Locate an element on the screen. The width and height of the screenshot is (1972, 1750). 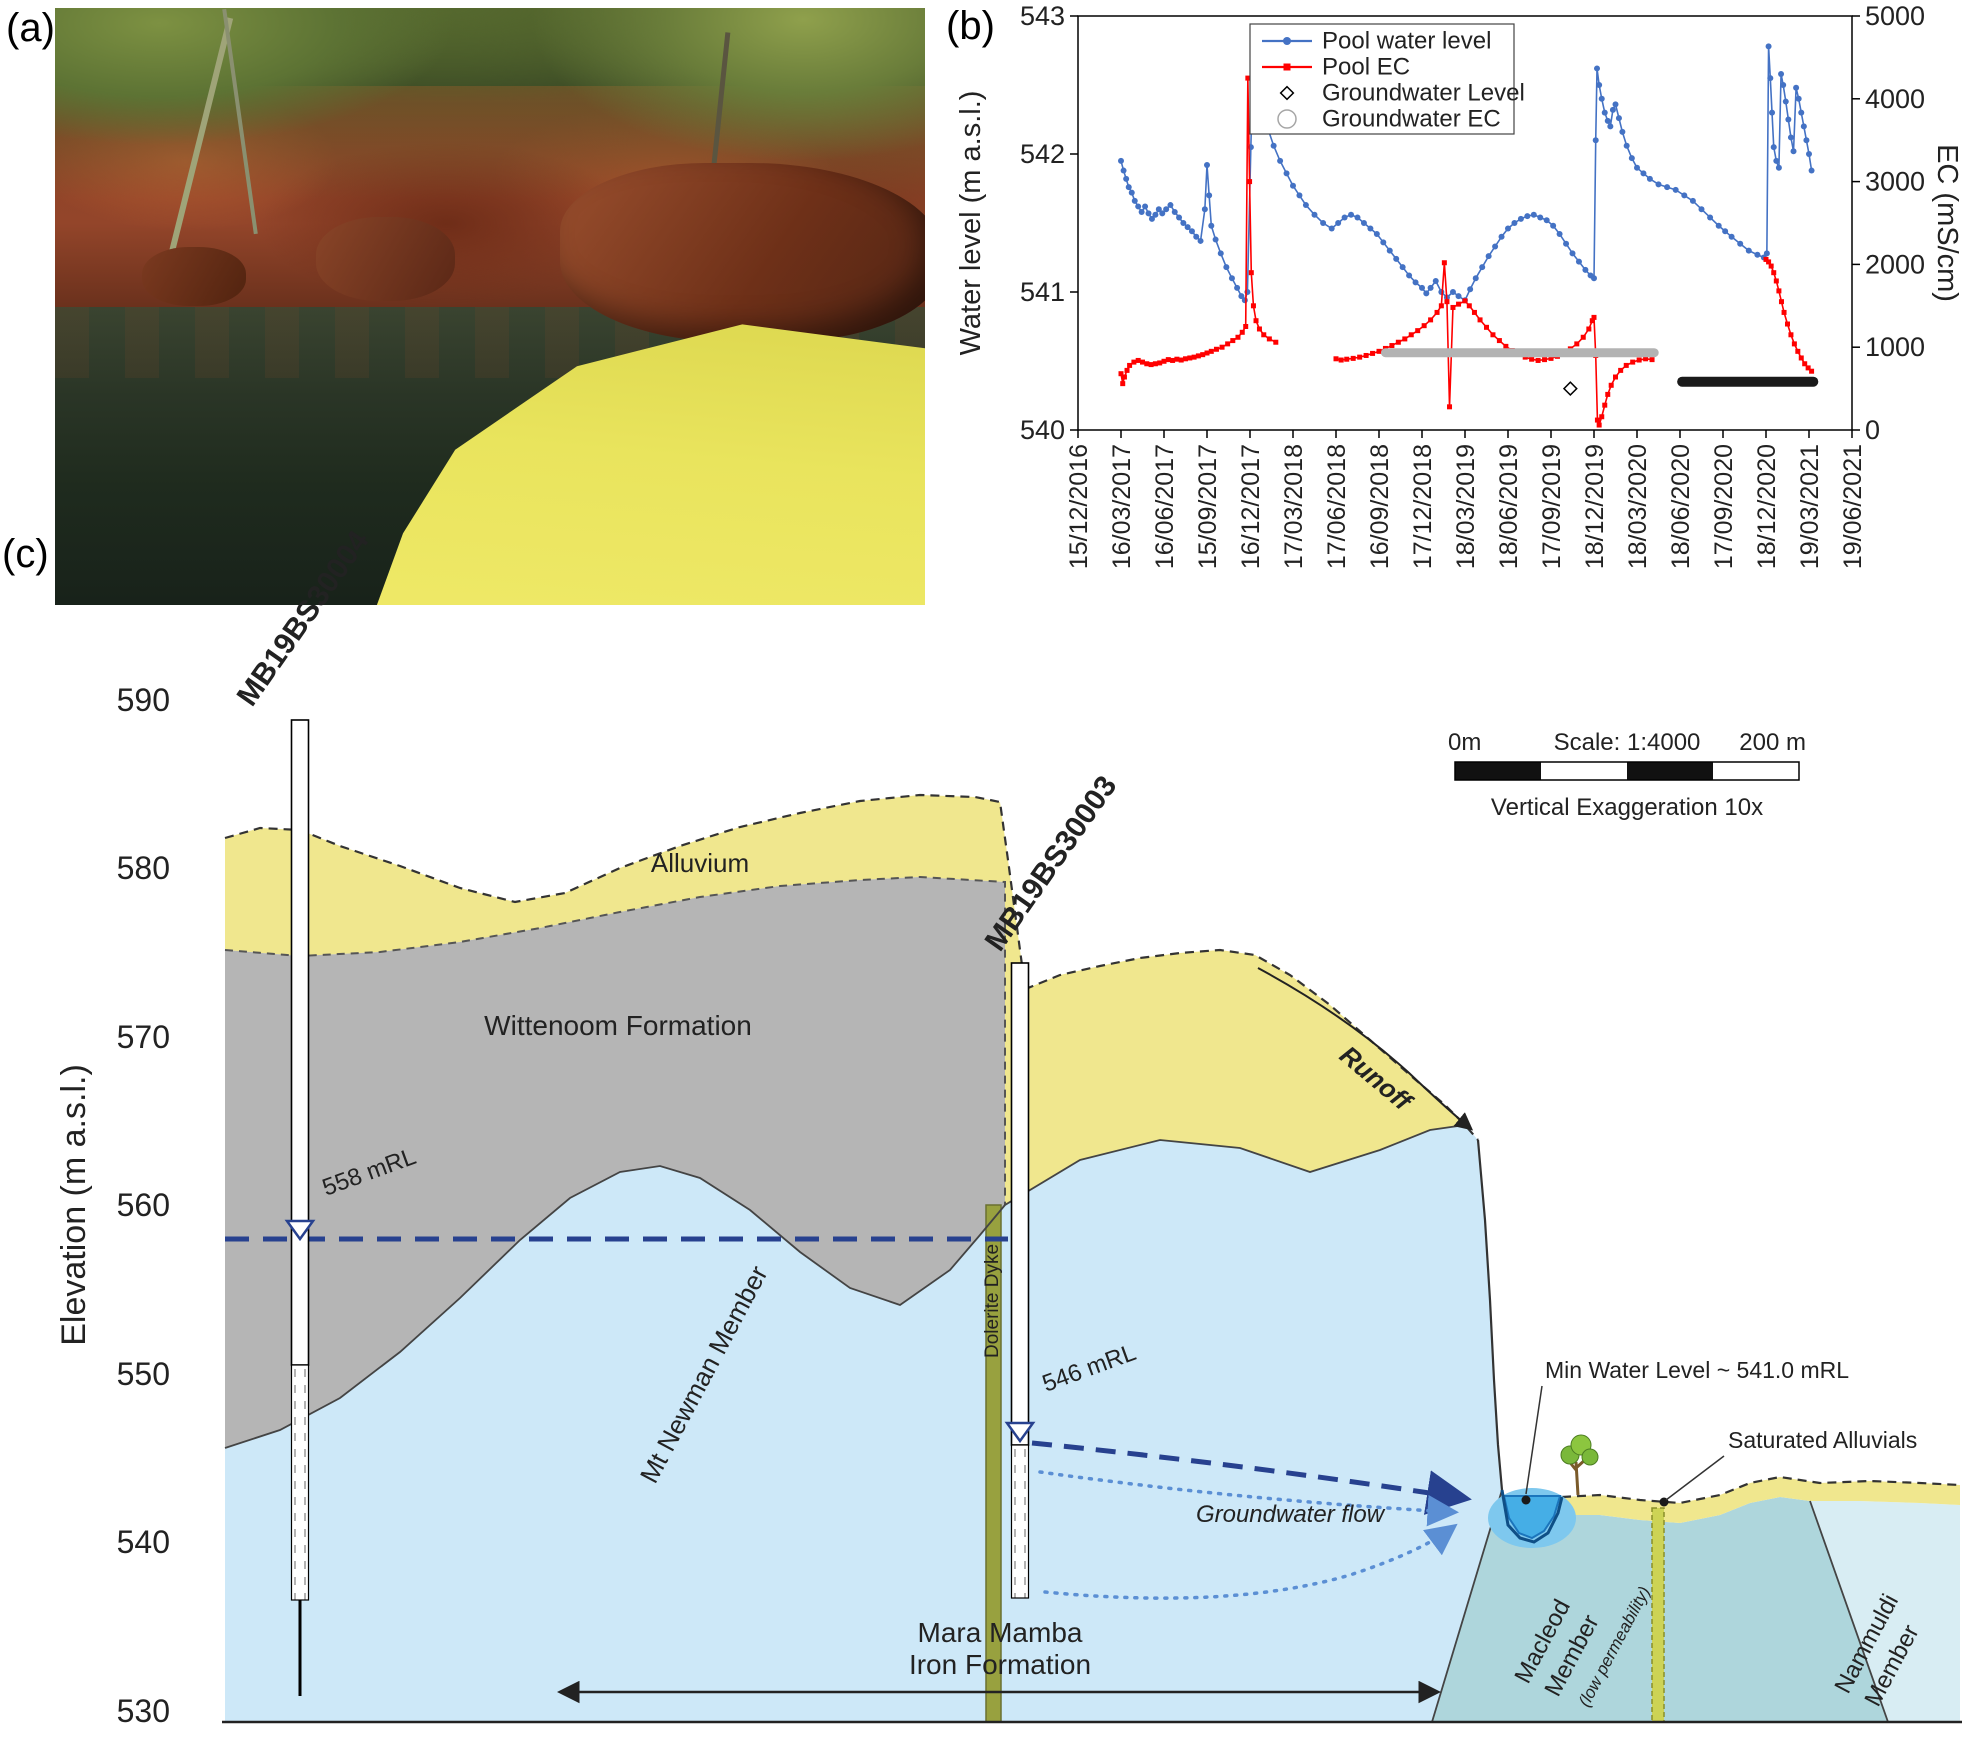
tree-foliage is located at coordinates (1590, 1457).